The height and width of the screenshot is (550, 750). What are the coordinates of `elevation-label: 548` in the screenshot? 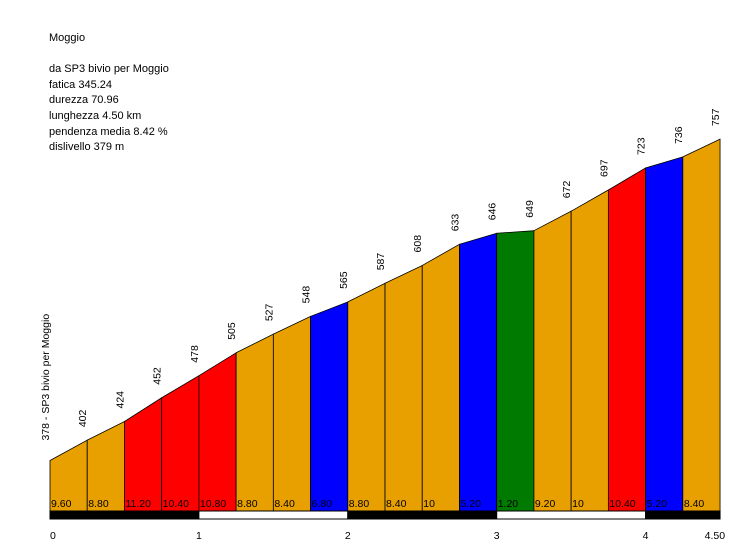 It's located at (307, 295).